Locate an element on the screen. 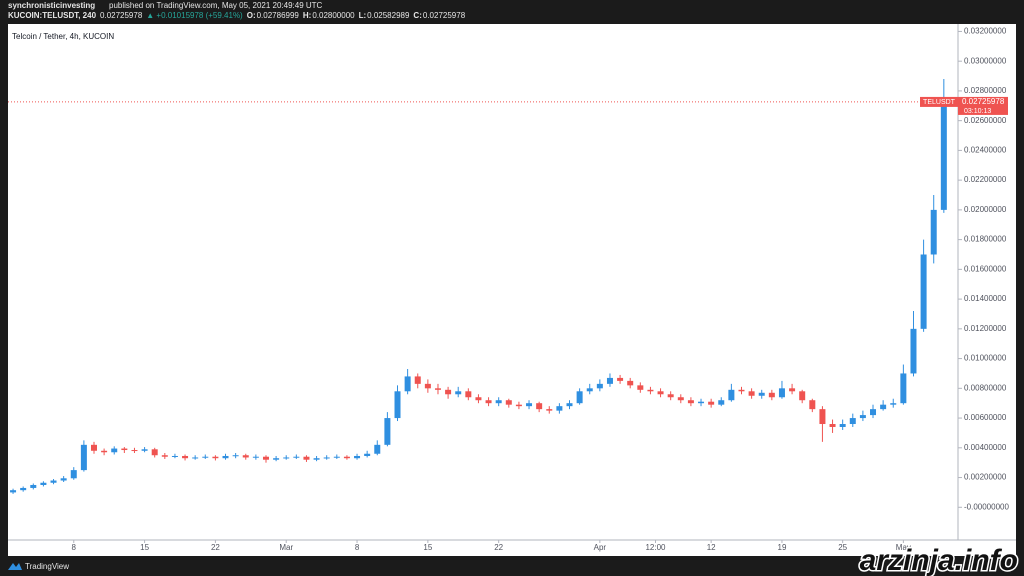 Image resolution: width=1024 pixels, height=576 pixels. y-tick-label: 0.01400000 is located at coordinates (985, 298).